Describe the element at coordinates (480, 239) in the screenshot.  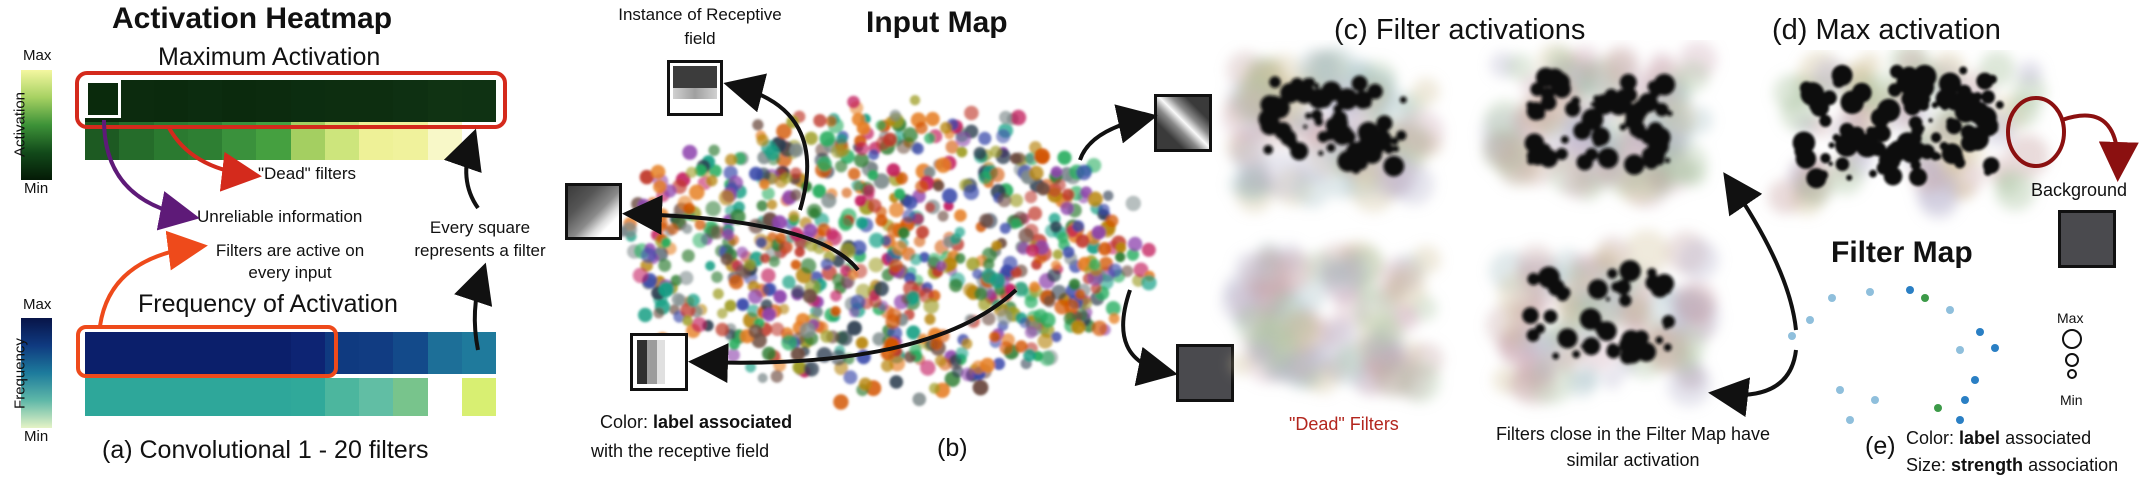
I see `every-square-note: Every square represents a filter` at that location.